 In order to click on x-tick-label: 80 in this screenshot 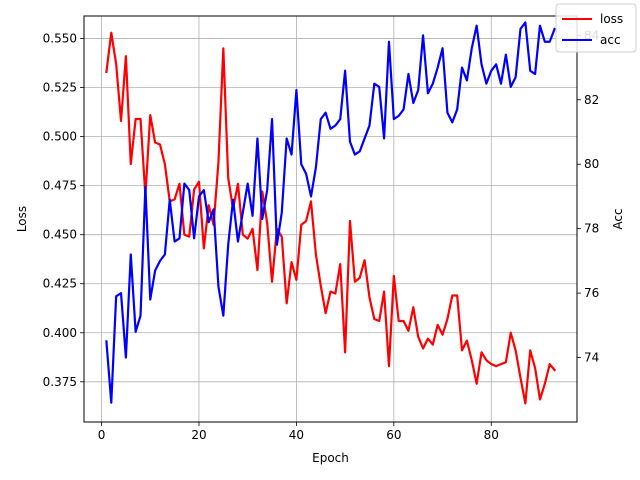, I will do `click(491, 435)`.